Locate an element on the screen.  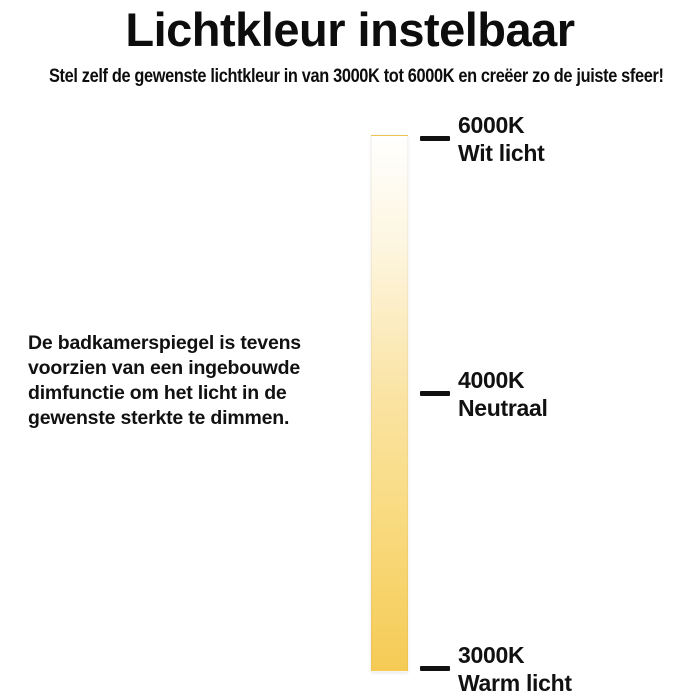
tick-mark-6000k is located at coordinates (435, 138).